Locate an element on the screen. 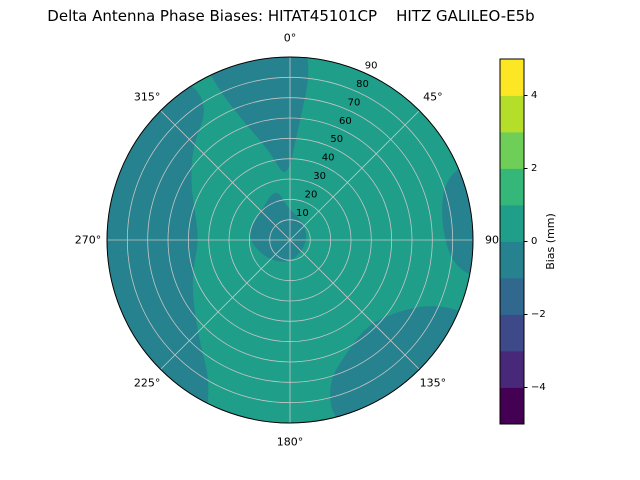 This screenshot has height=480, width=640. radial-tick-label-40: 40 is located at coordinates (328, 158).